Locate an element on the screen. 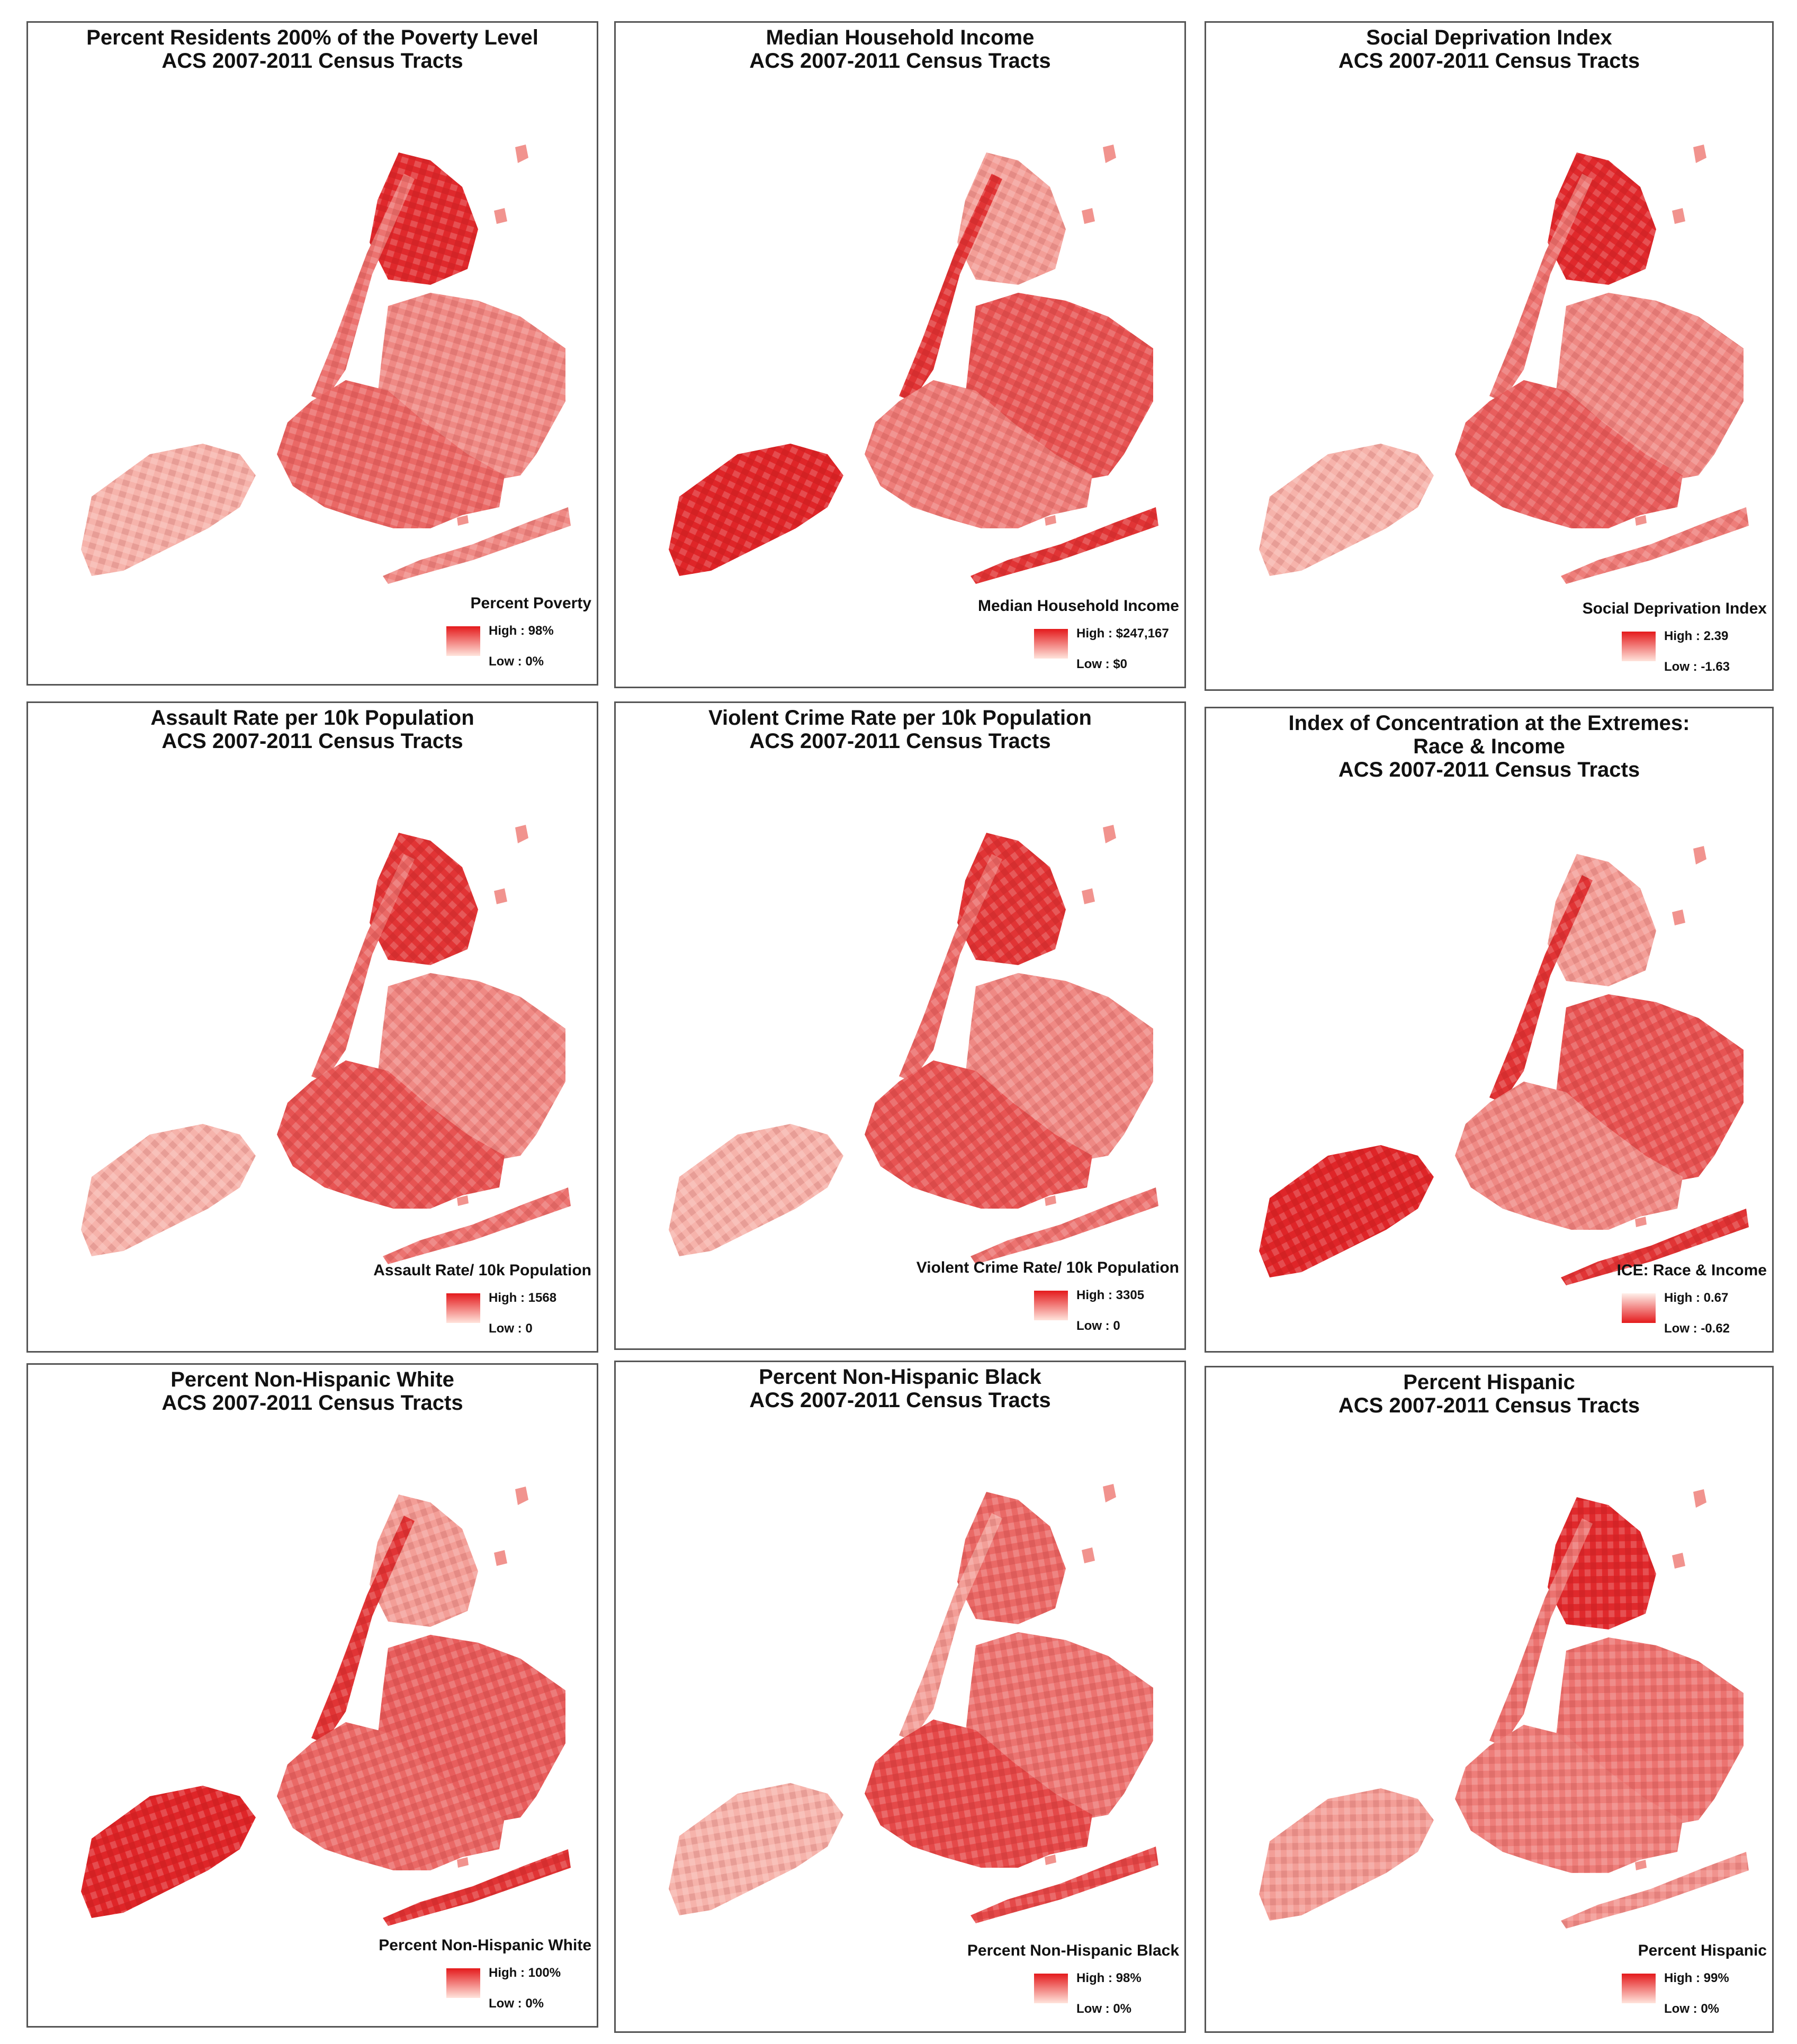 The image size is (1797, 2044). legend-low-label: Low : $0 is located at coordinates (1102, 664).